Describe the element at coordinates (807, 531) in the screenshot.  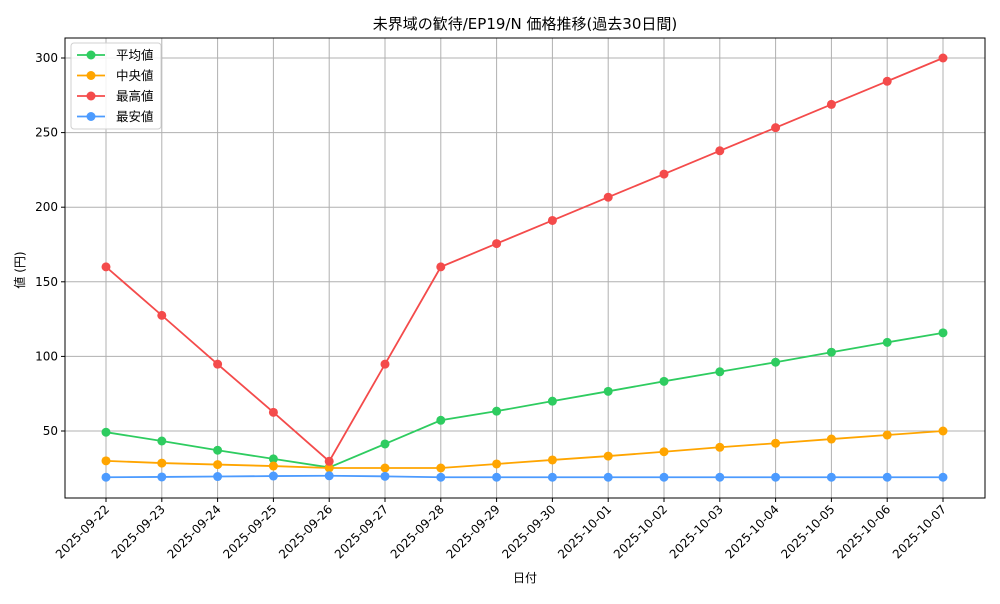
I see `x-tick-label: 2025-10-05` at that location.